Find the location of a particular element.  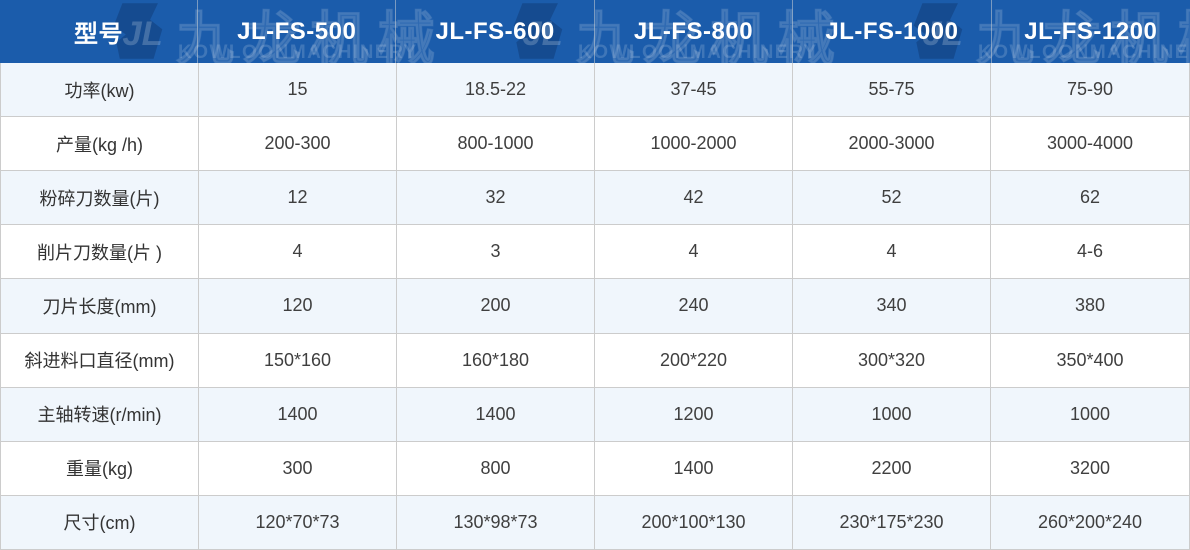

spec-value-cell: 3 is located at coordinates (496, 252).